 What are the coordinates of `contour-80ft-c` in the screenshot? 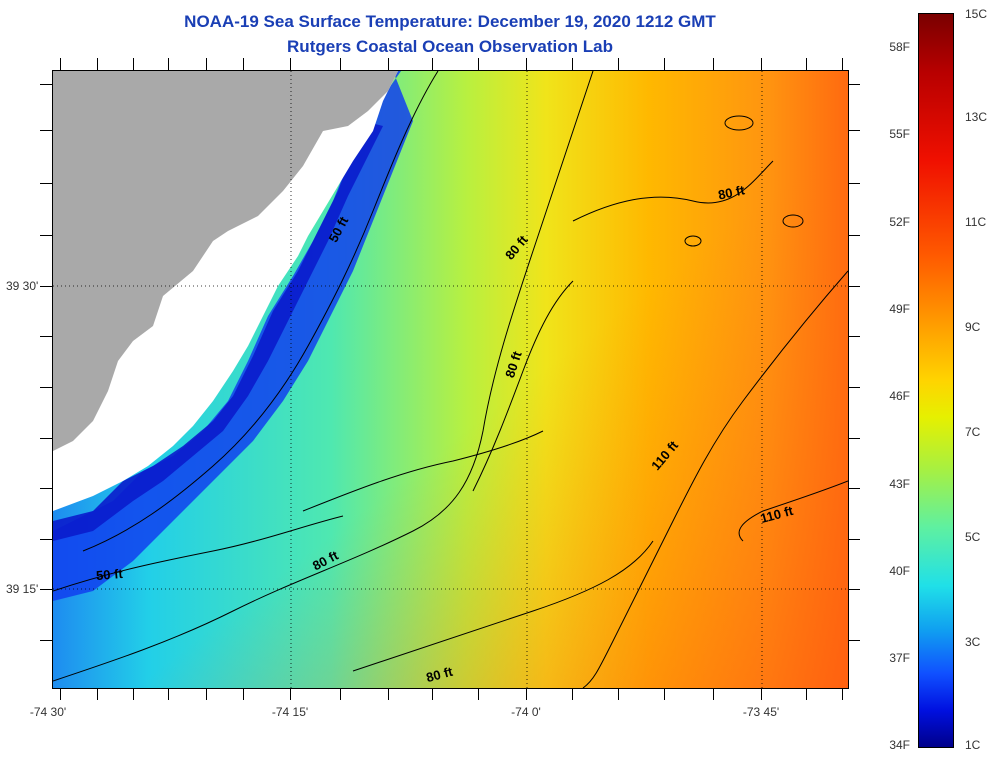 It's located at (503, 606).